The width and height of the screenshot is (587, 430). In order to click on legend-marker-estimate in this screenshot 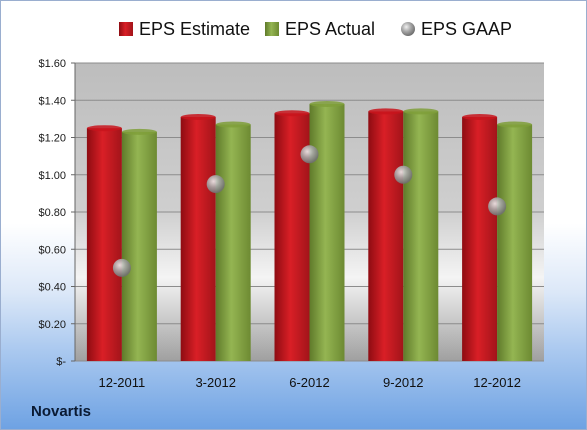, I will do `click(126, 29)`.